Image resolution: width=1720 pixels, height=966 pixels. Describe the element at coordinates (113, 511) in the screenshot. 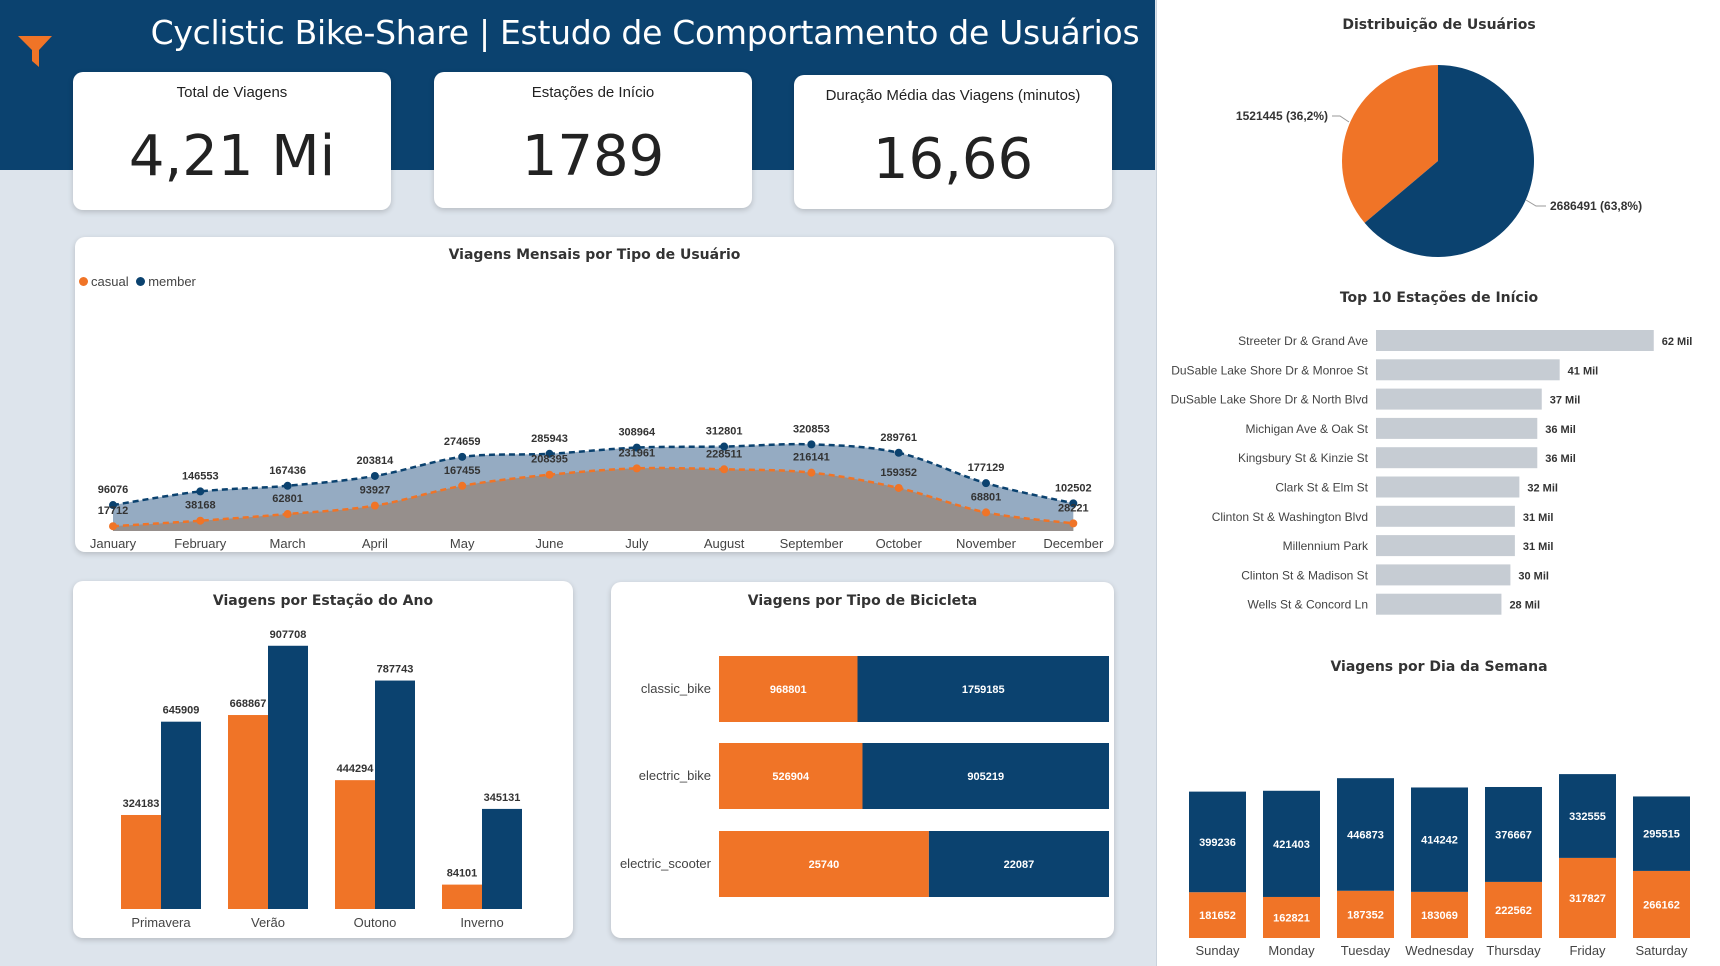

I see `casual-data-label: 17712` at that location.